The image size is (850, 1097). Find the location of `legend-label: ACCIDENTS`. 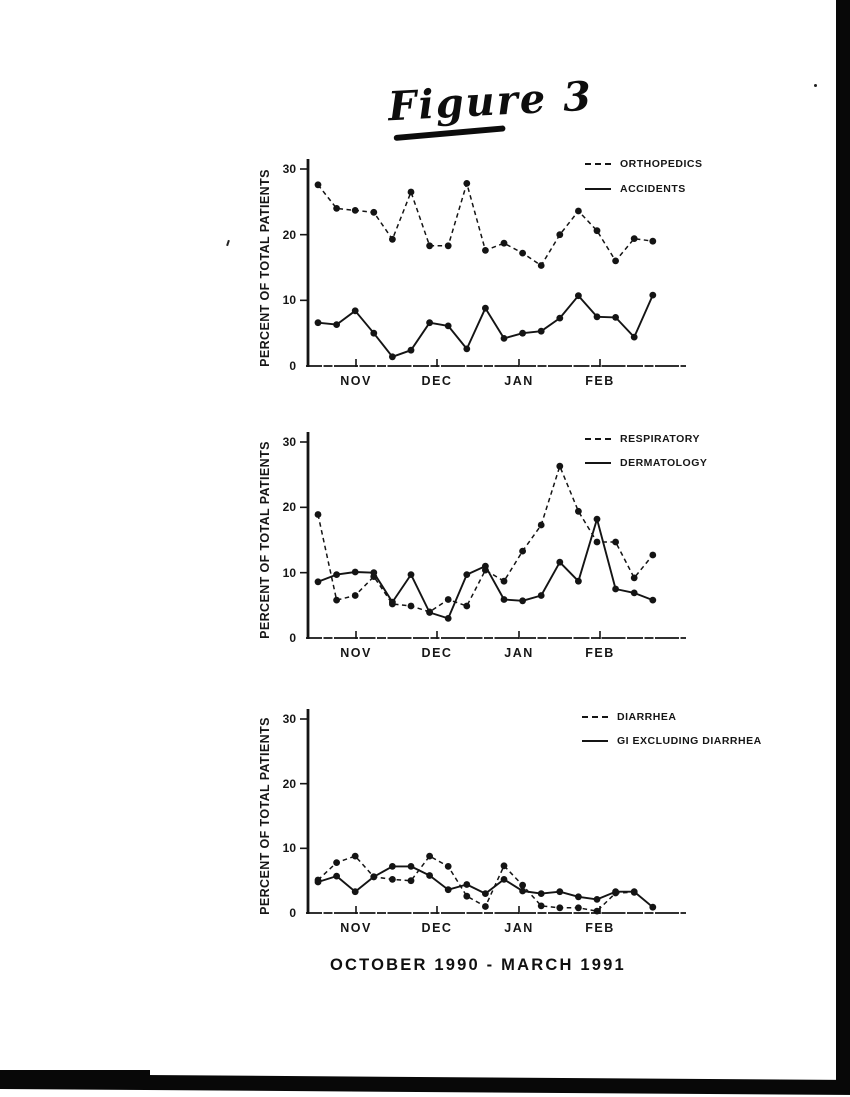

legend-label: ACCIDENTS is located at coordinates (653, 189).